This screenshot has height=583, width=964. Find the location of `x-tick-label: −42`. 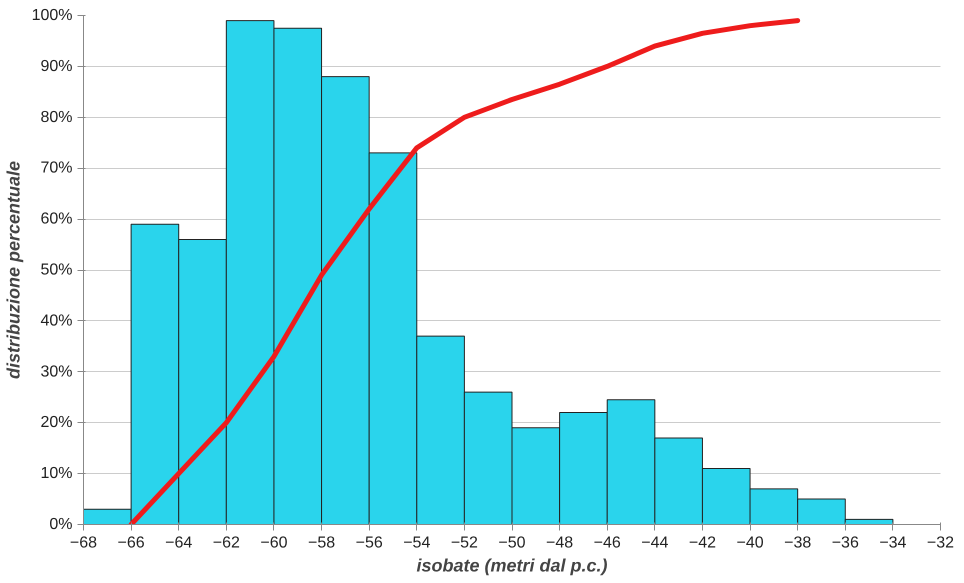

x-tick-label: −42 is located at coordinates (702, 543).